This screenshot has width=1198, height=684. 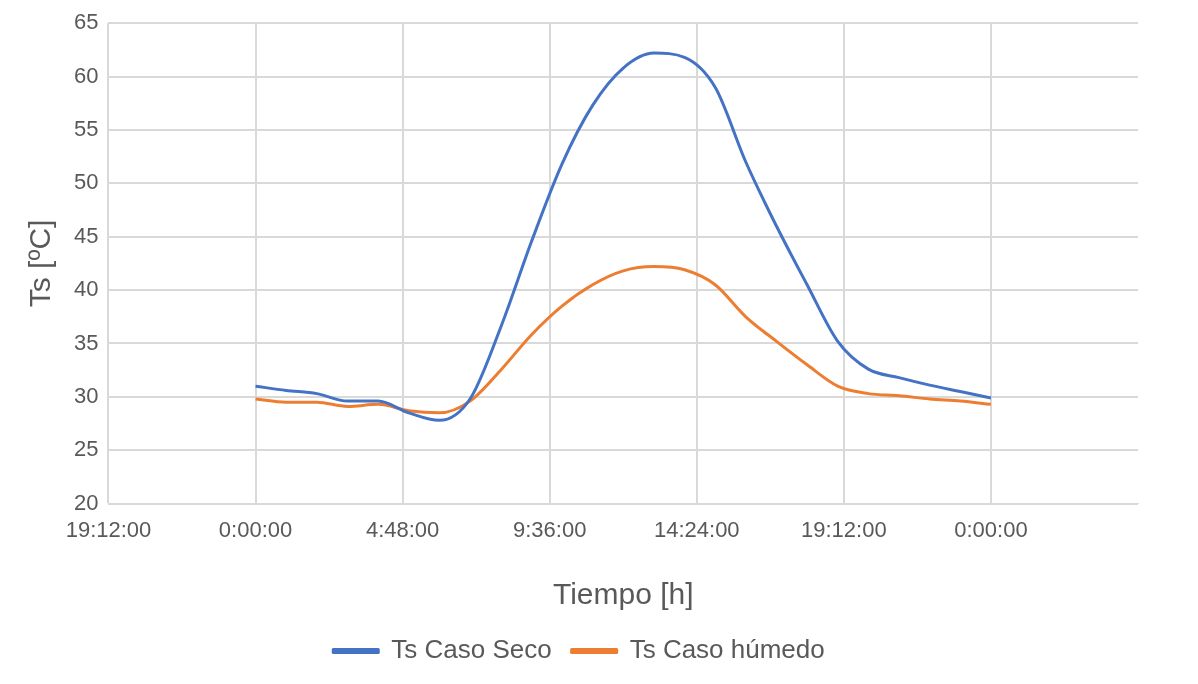 What do you see at coordinates (86, 289) in the screenshot?
I see `y-tick-label: 40` at bounding box center [86, 289].